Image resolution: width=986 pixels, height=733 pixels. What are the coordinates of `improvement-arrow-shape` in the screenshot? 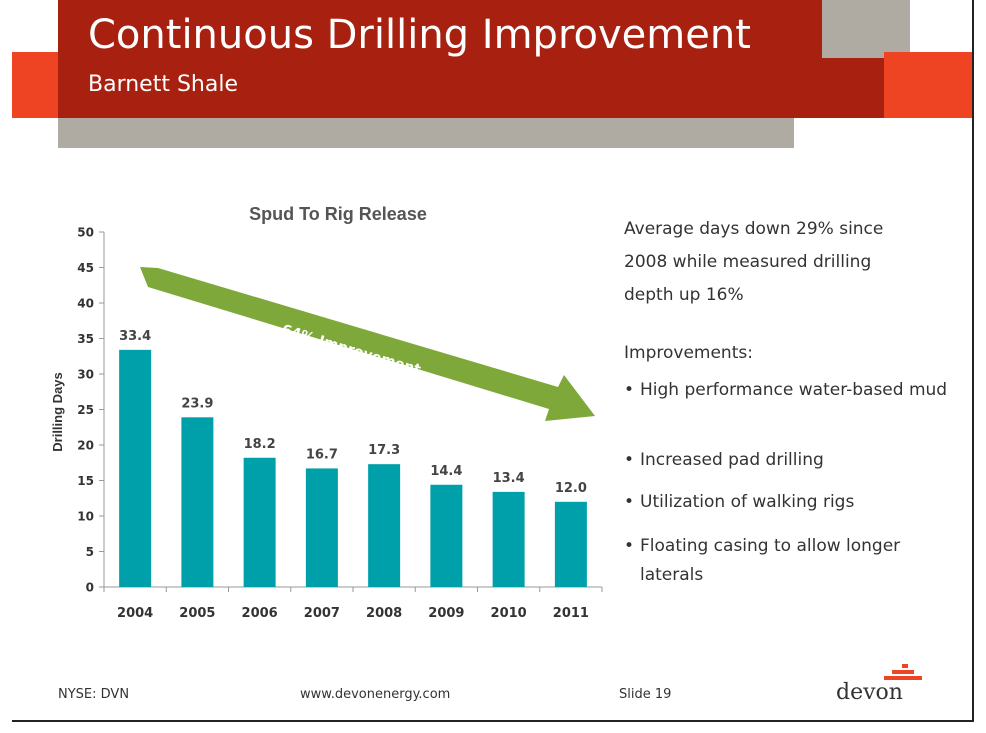 It's located at (367, 344).